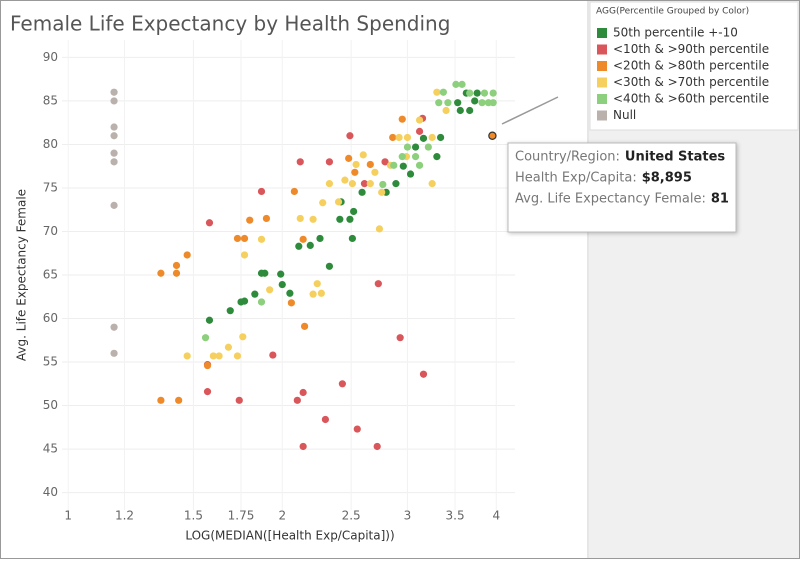 Image resolution: width=800 pixels, height=563 pixels. I want to click on x-tick-label: 2, so click(282, 516).